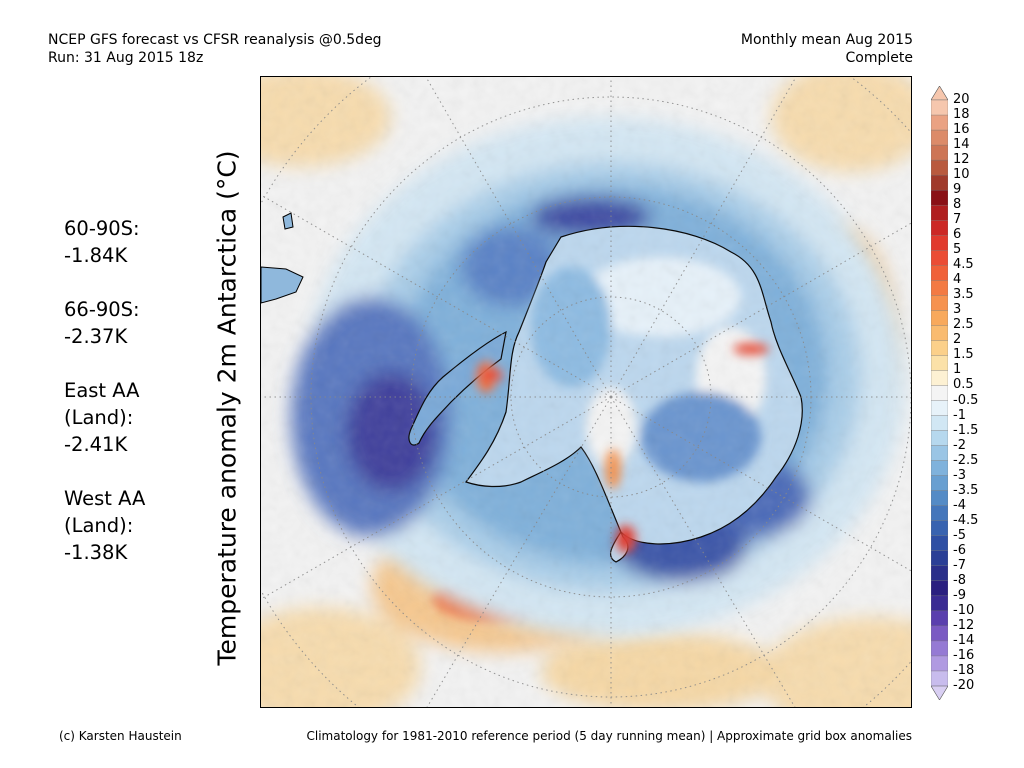  Describe the element at coordinates (959, 475) in the screenshot. I see `colorbar-label: -3` at that location.